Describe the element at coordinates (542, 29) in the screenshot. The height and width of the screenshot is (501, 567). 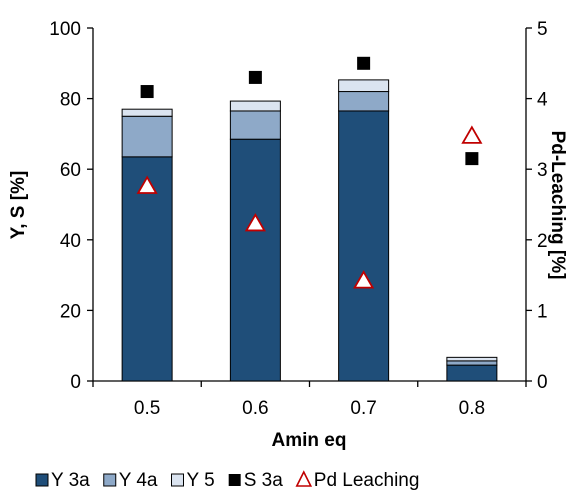
I see `y2-tick-label: 5` at that location.